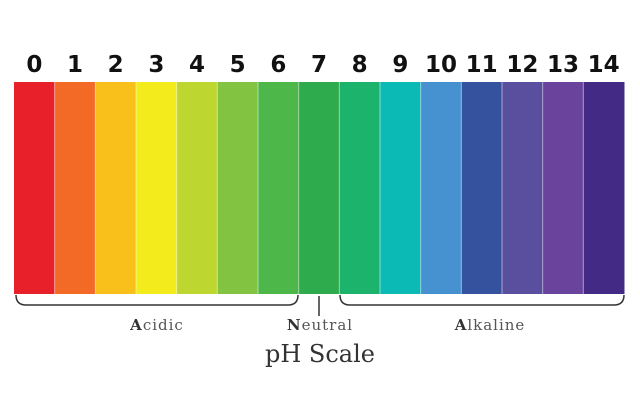  Describe the element at coordinates (482, 65) in the screenshot. I see `ph-number: 11` at that location.